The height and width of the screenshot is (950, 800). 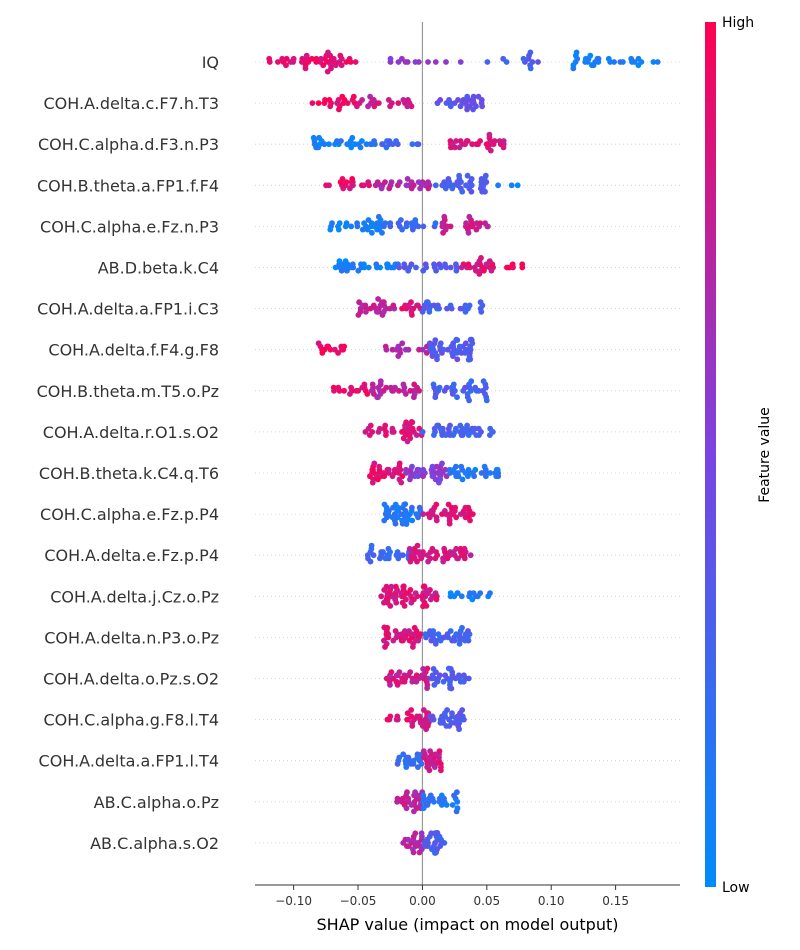 I want to click on feature-label: COH.A.delta.j.Cz.o.Pz, so click(x=134, y=596).